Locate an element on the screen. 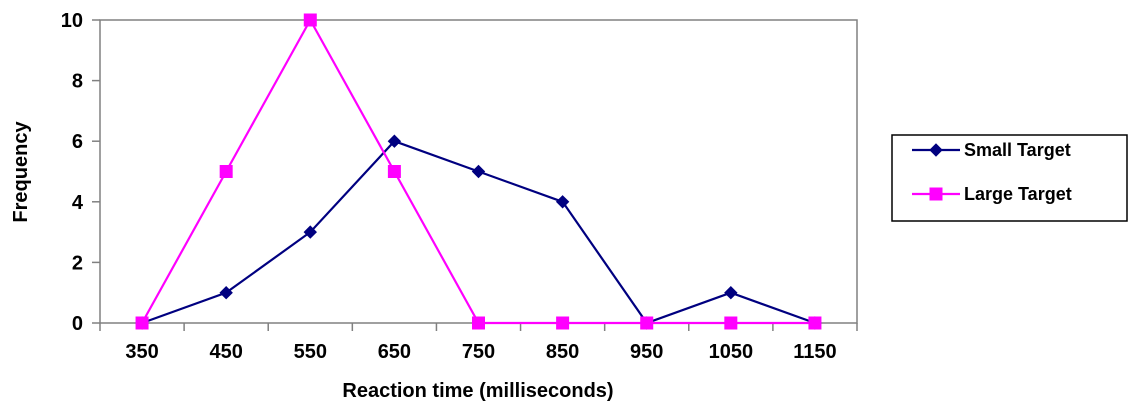 The height and width of the screenshot is (412, 1131). legend-box is located at coordinates (1009, 178).